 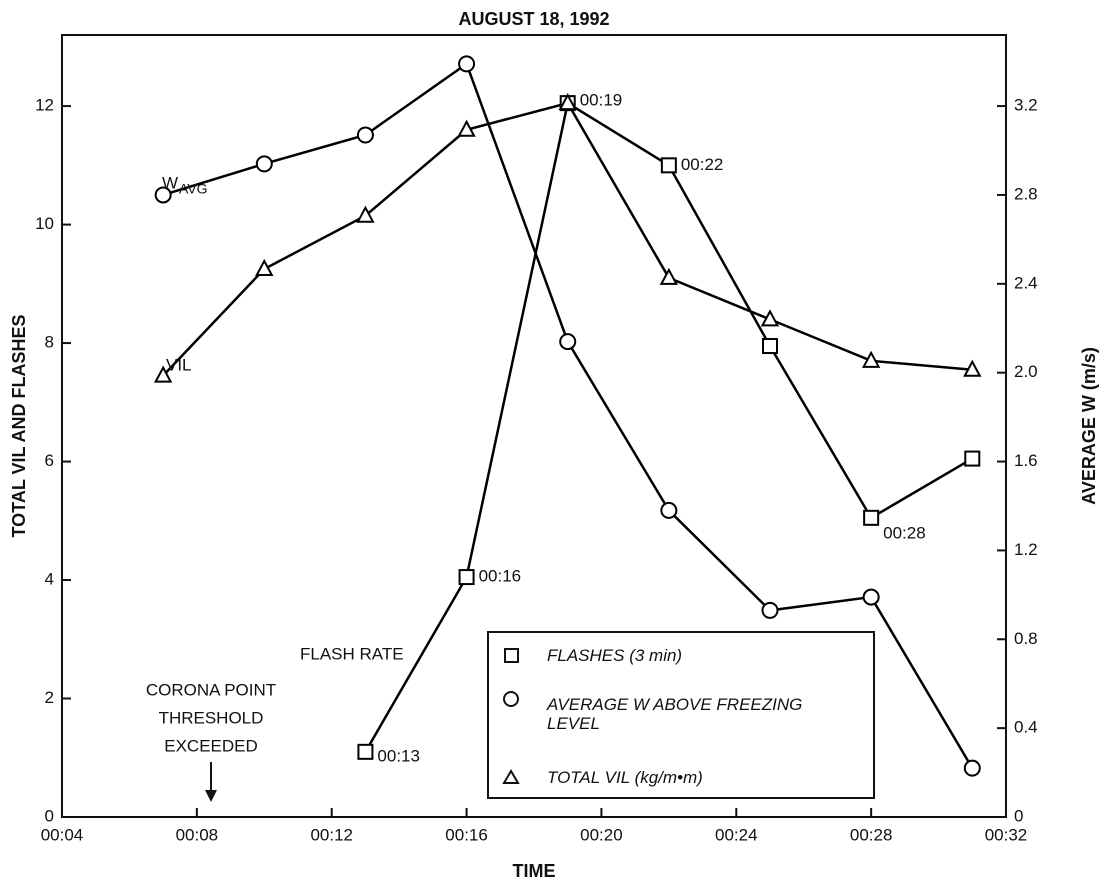 I want to click on point-label: 00:28, so click(x=904, y=532).